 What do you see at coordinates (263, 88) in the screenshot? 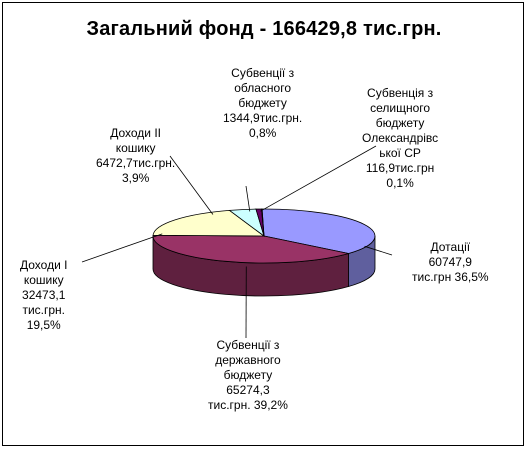
I see `data-label-line: обласного` at bounding box center [263, 88].